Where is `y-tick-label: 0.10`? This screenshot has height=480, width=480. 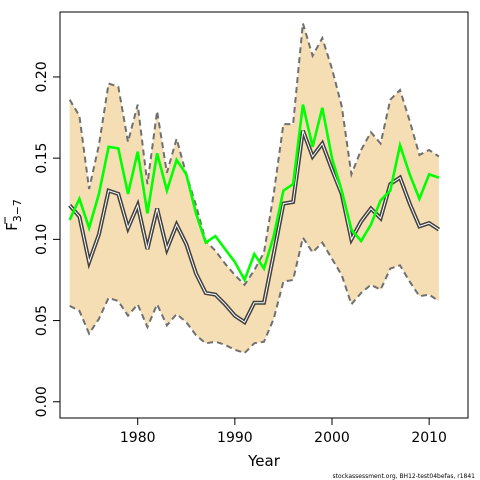
y-tick-label: 0.10 is located at coordinates (42, 239).